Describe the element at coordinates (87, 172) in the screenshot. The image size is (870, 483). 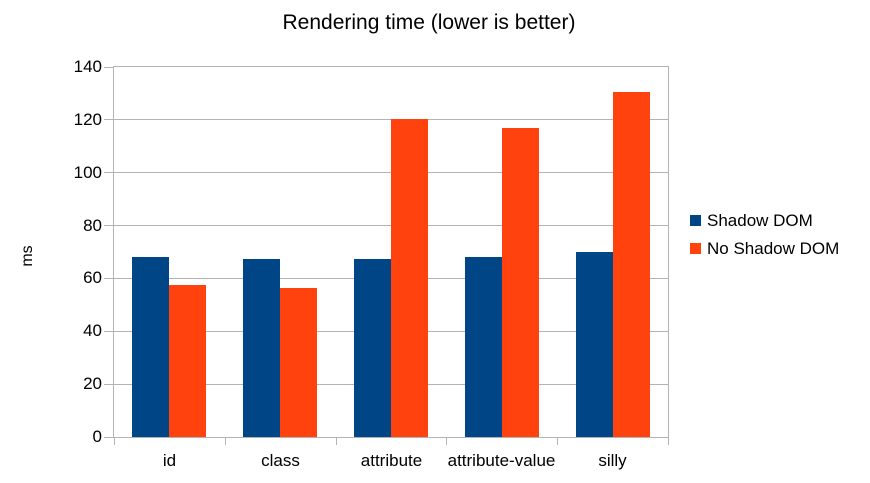
I see `y-tick-label: 100` at that location.